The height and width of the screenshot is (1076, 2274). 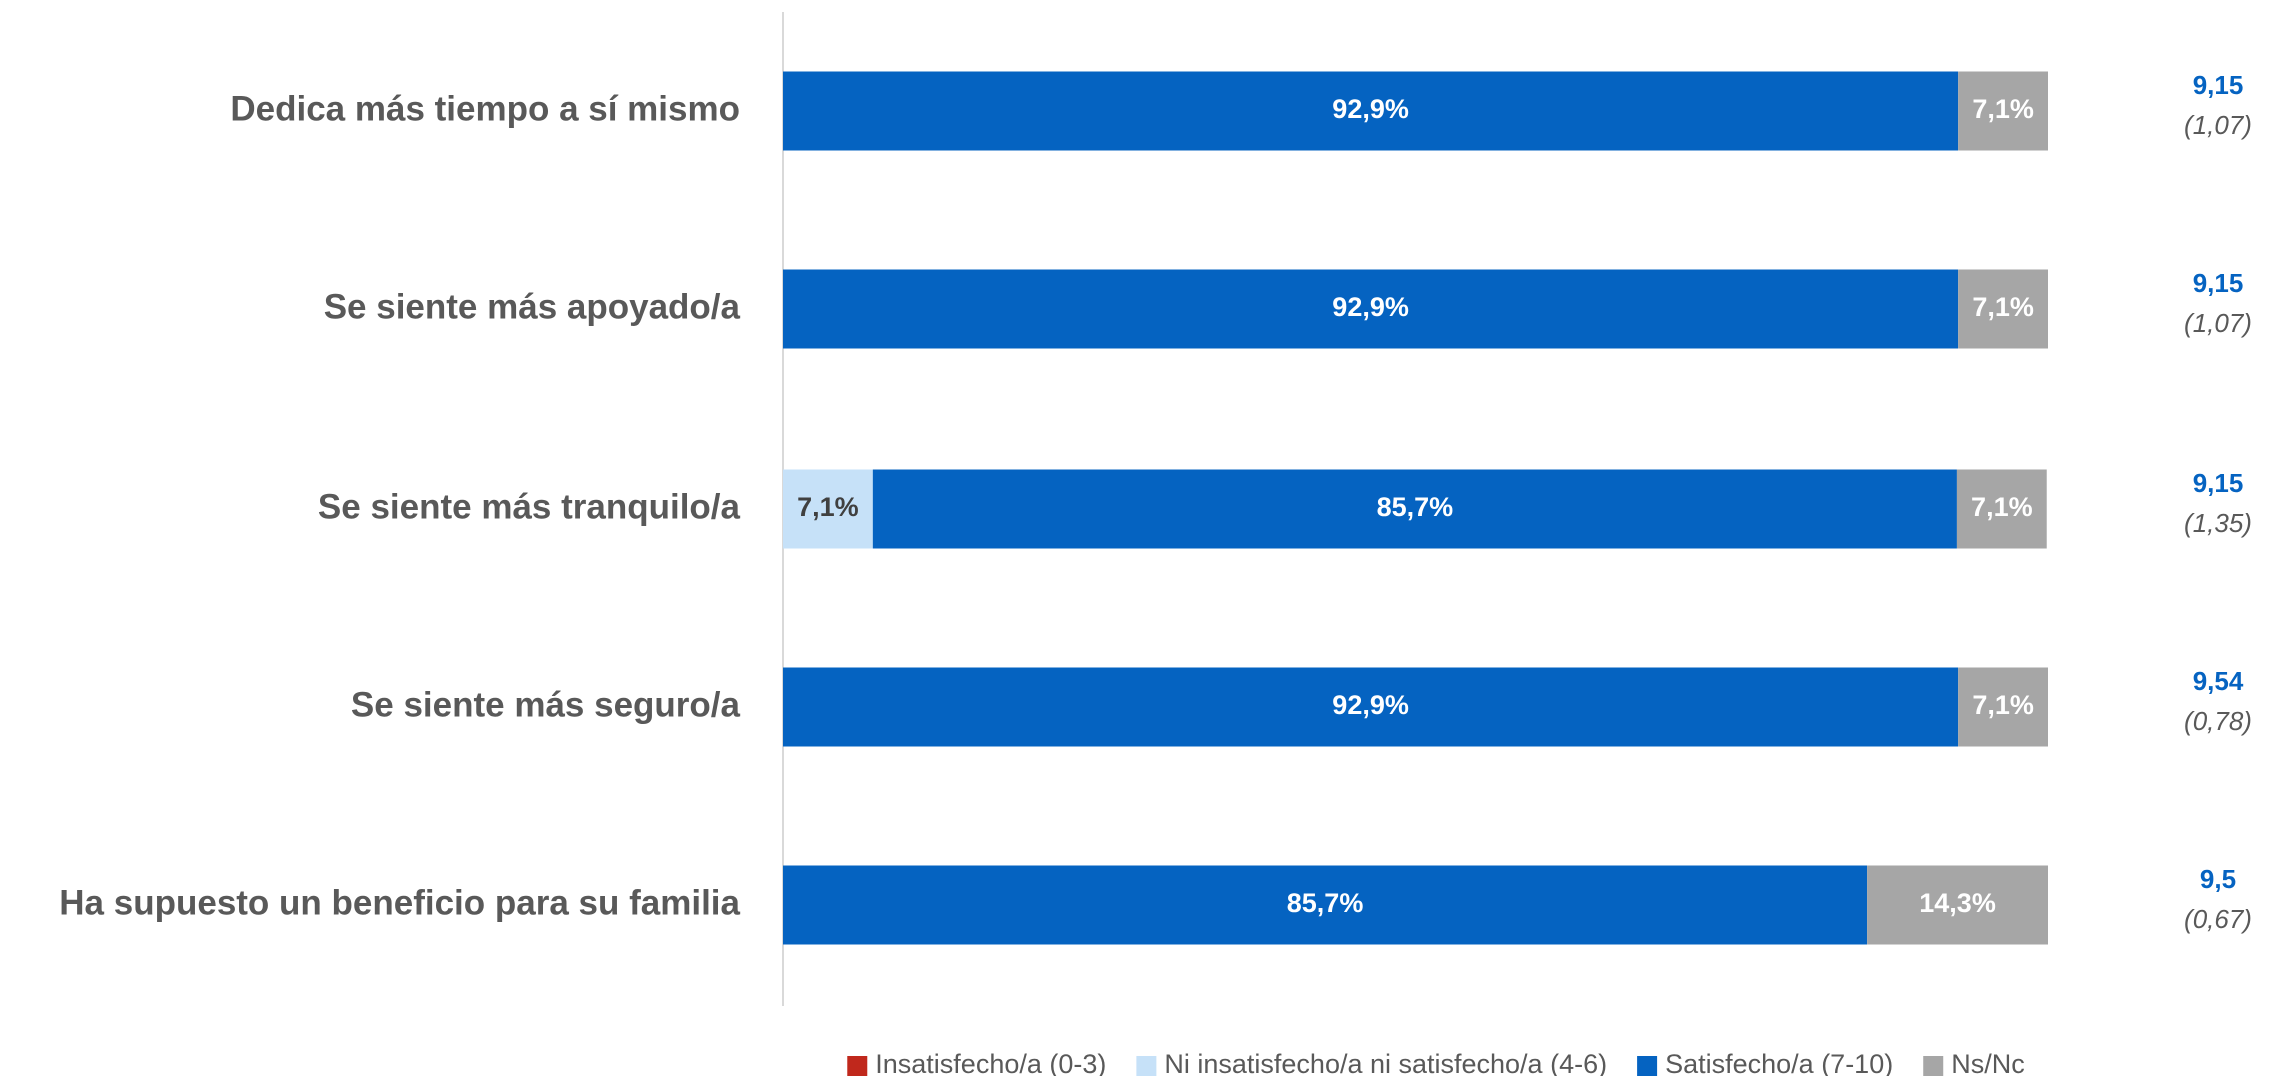 What do you see at coordinates (2218, 879) in the screenshot?
I see `mean-annotation: 9,5` at bounding box center [2218, 879].